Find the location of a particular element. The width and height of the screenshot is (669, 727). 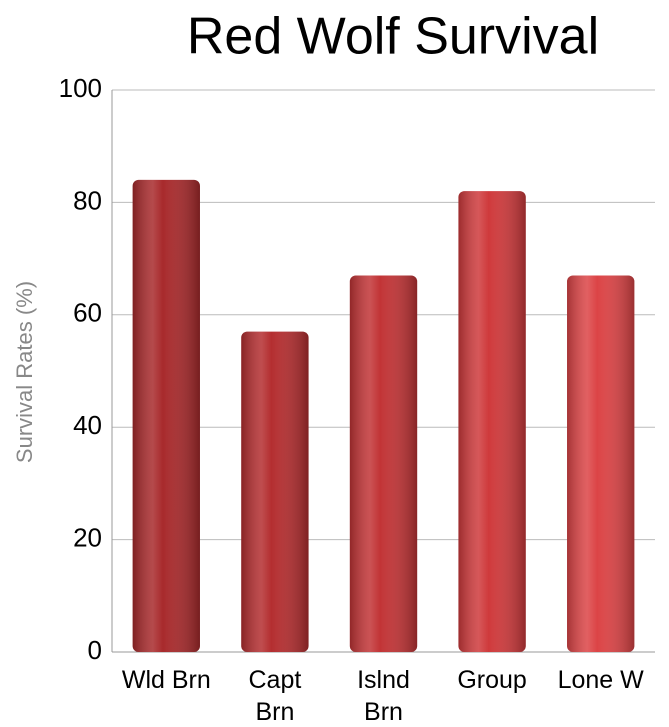

y-tick-label: 100 is located at coordinates (80, 88).